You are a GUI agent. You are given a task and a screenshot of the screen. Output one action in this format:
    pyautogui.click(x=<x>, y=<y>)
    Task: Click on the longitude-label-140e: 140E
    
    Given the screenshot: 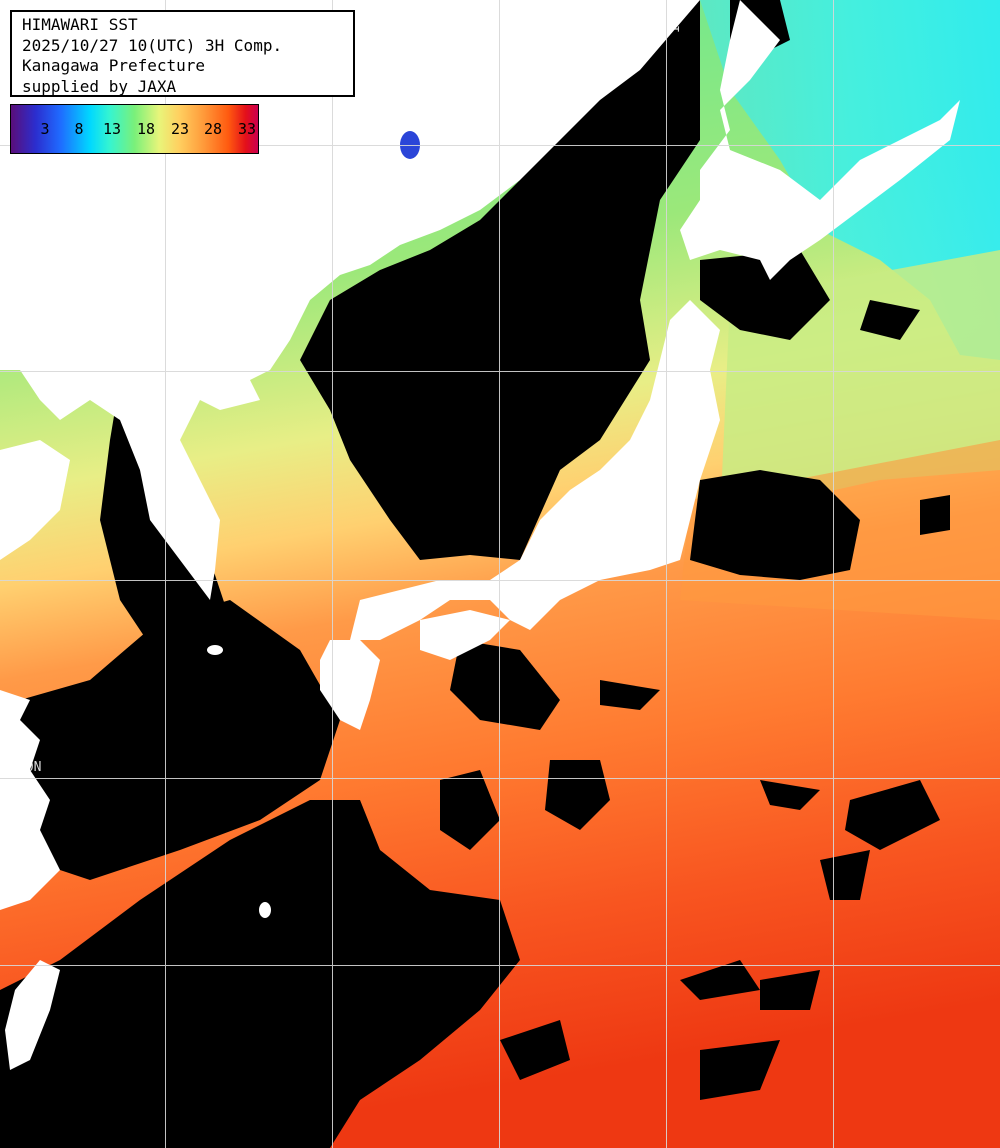 What is the action you would take?
    pyautogui.click(x=675, y=18)
    